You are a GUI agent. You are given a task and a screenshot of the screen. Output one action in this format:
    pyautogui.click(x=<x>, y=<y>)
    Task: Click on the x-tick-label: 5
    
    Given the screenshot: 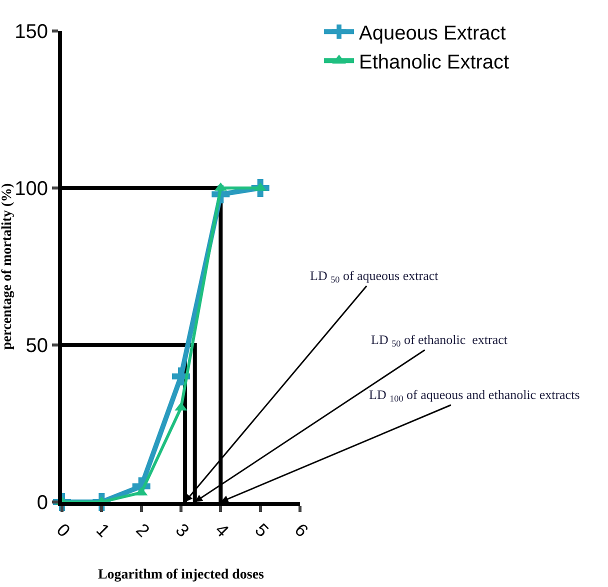 What is the action you would take?
    pyautogui.click(x=261, y=530)
    